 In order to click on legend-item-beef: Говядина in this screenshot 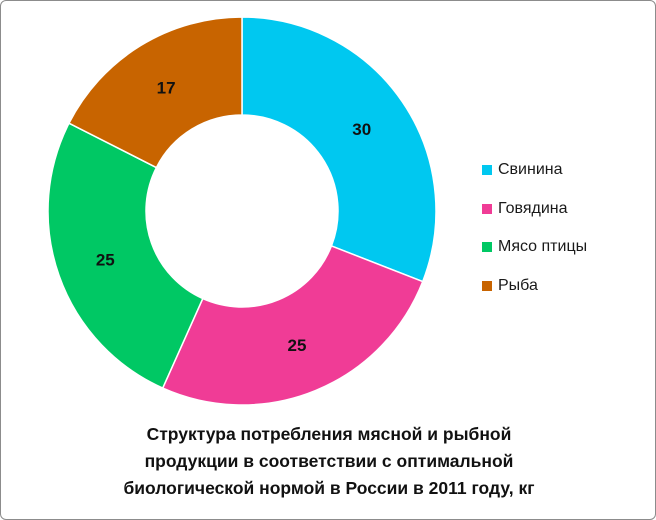, I will do `click(567, 209)`.